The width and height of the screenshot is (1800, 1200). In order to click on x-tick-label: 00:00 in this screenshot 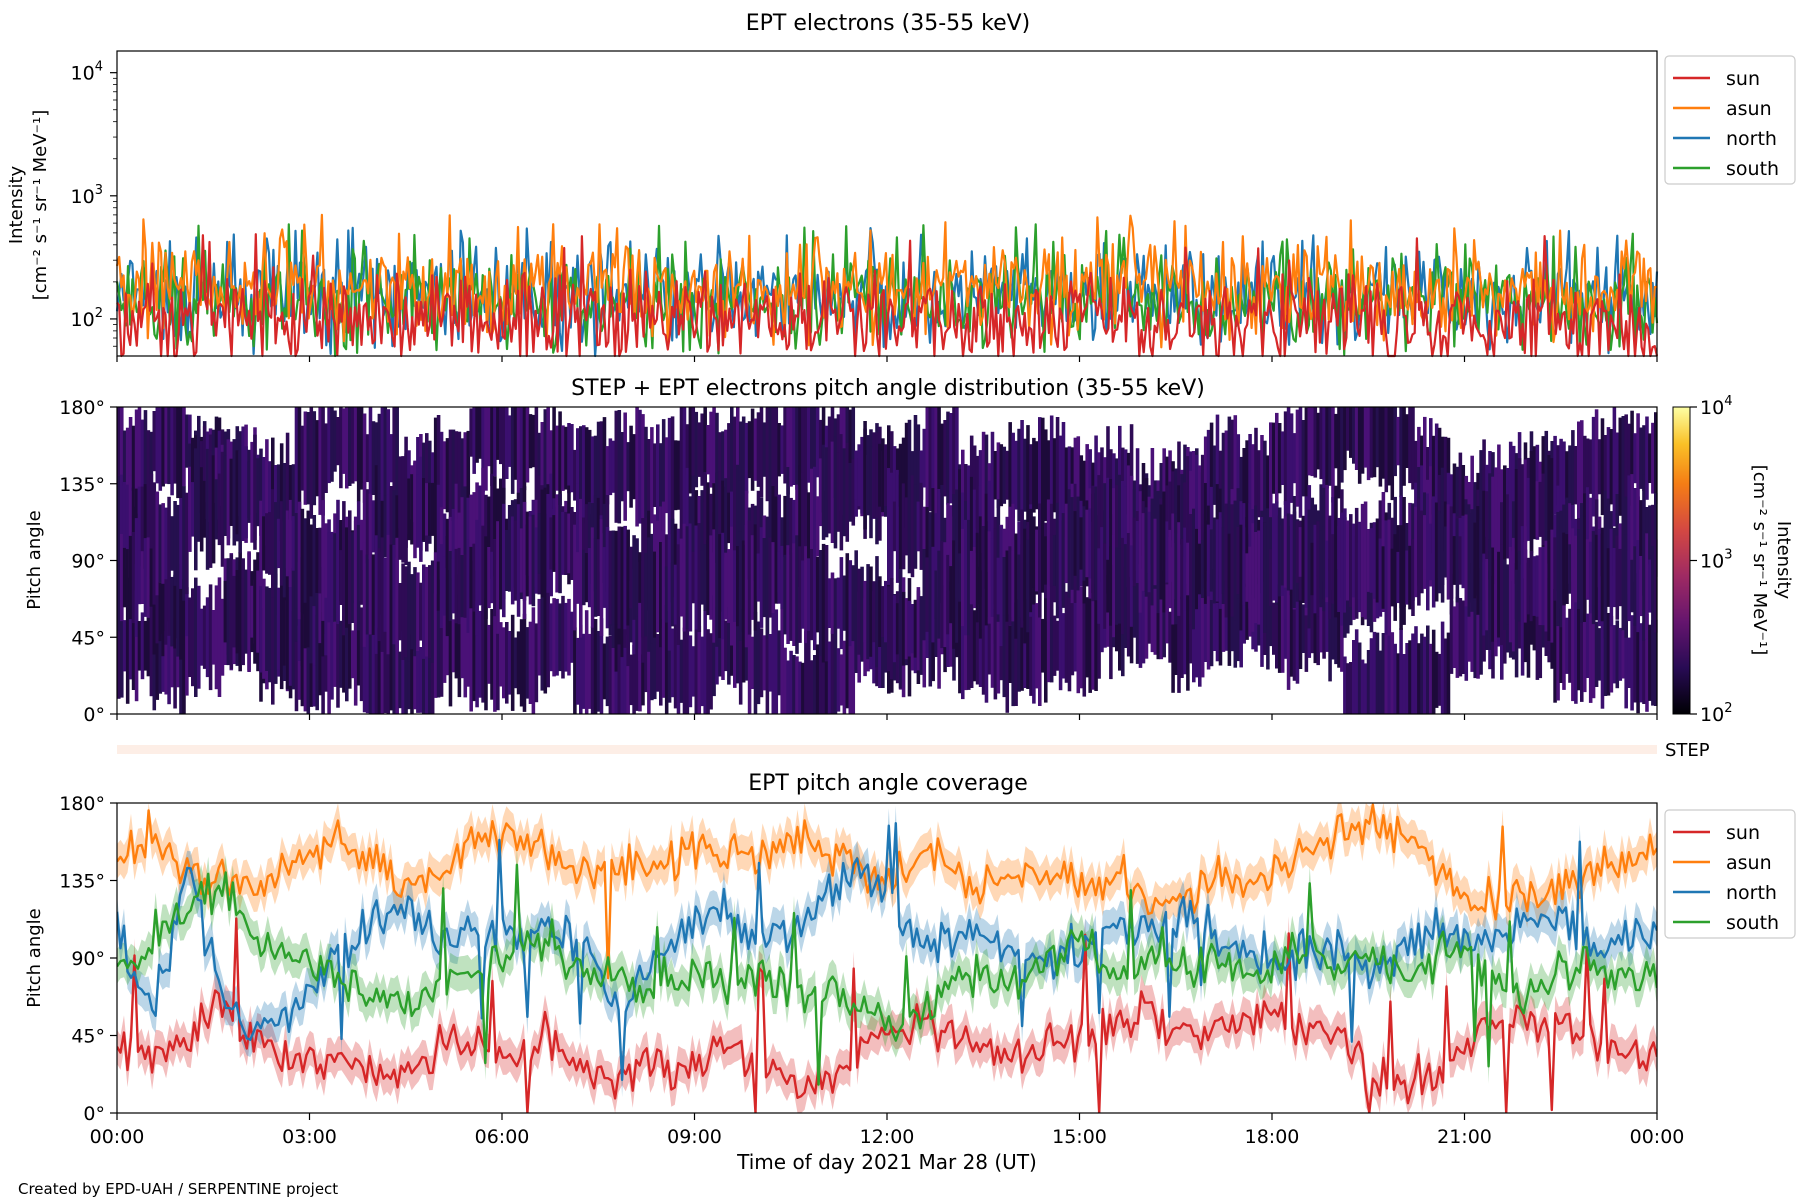, I will do `click(117, 1137)`.